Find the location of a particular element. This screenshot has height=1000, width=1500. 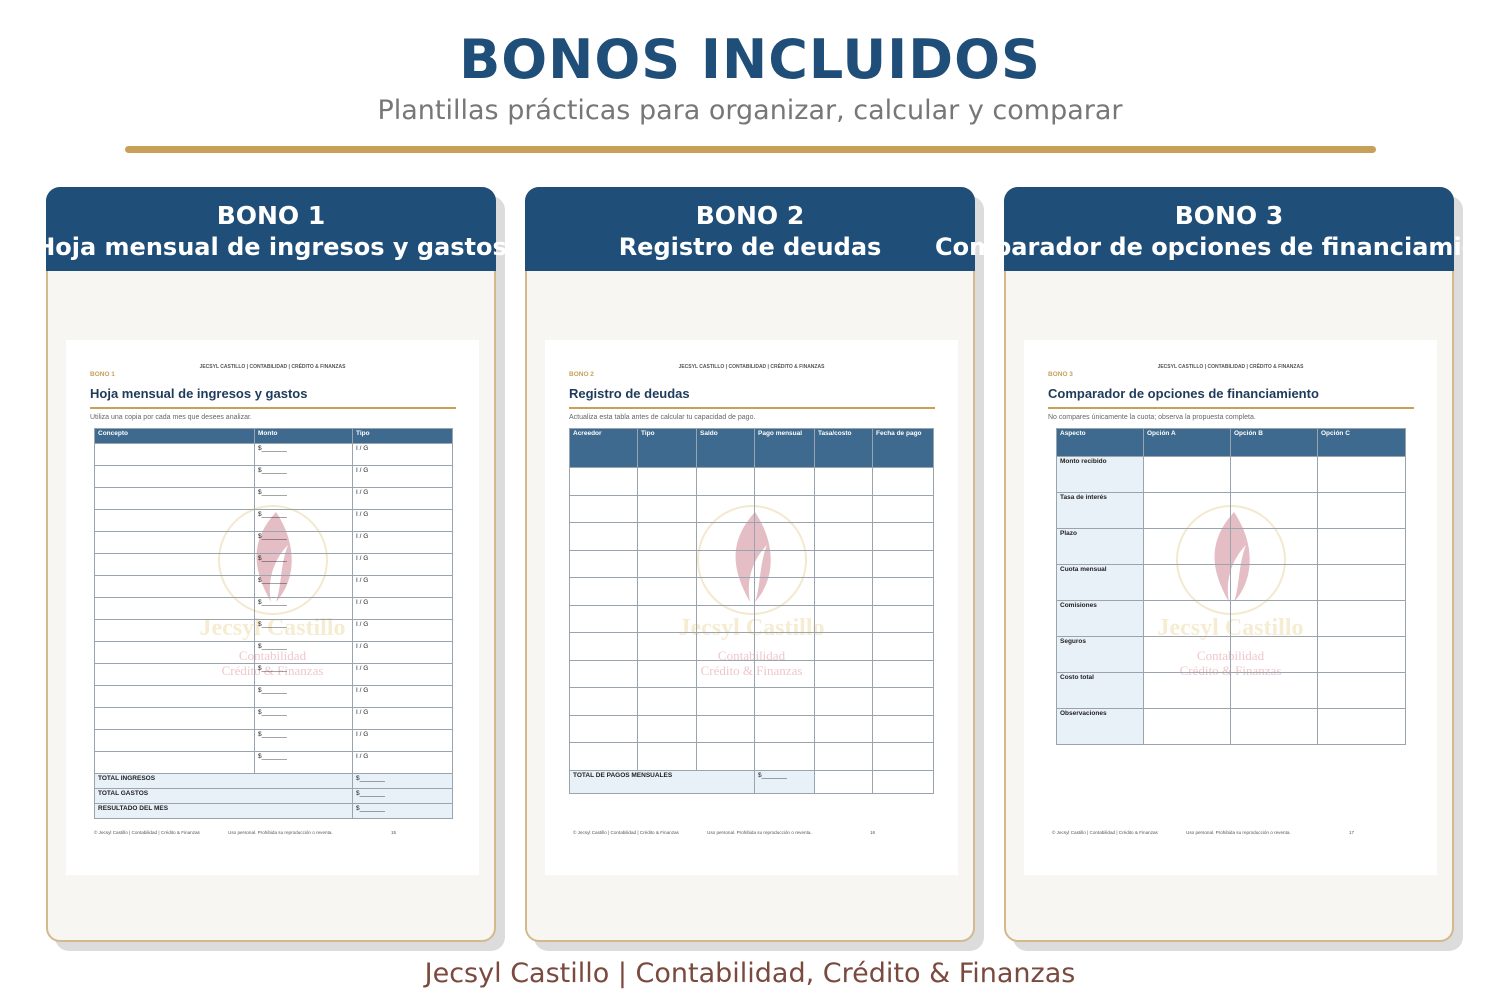

column-header: Tipo is located at coordinates (402, 436).